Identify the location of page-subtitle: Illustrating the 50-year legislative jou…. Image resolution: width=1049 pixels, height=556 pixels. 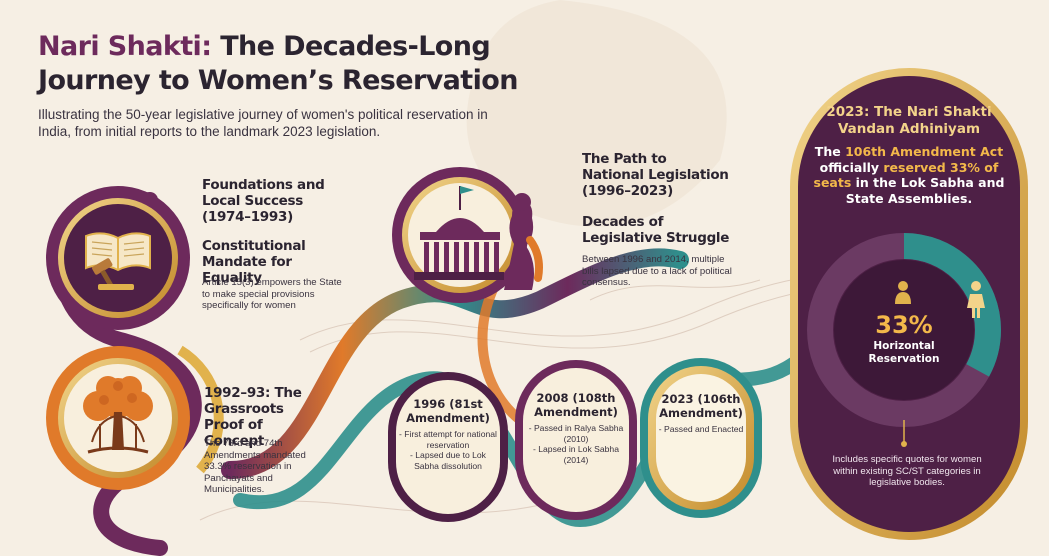
(263, 123).